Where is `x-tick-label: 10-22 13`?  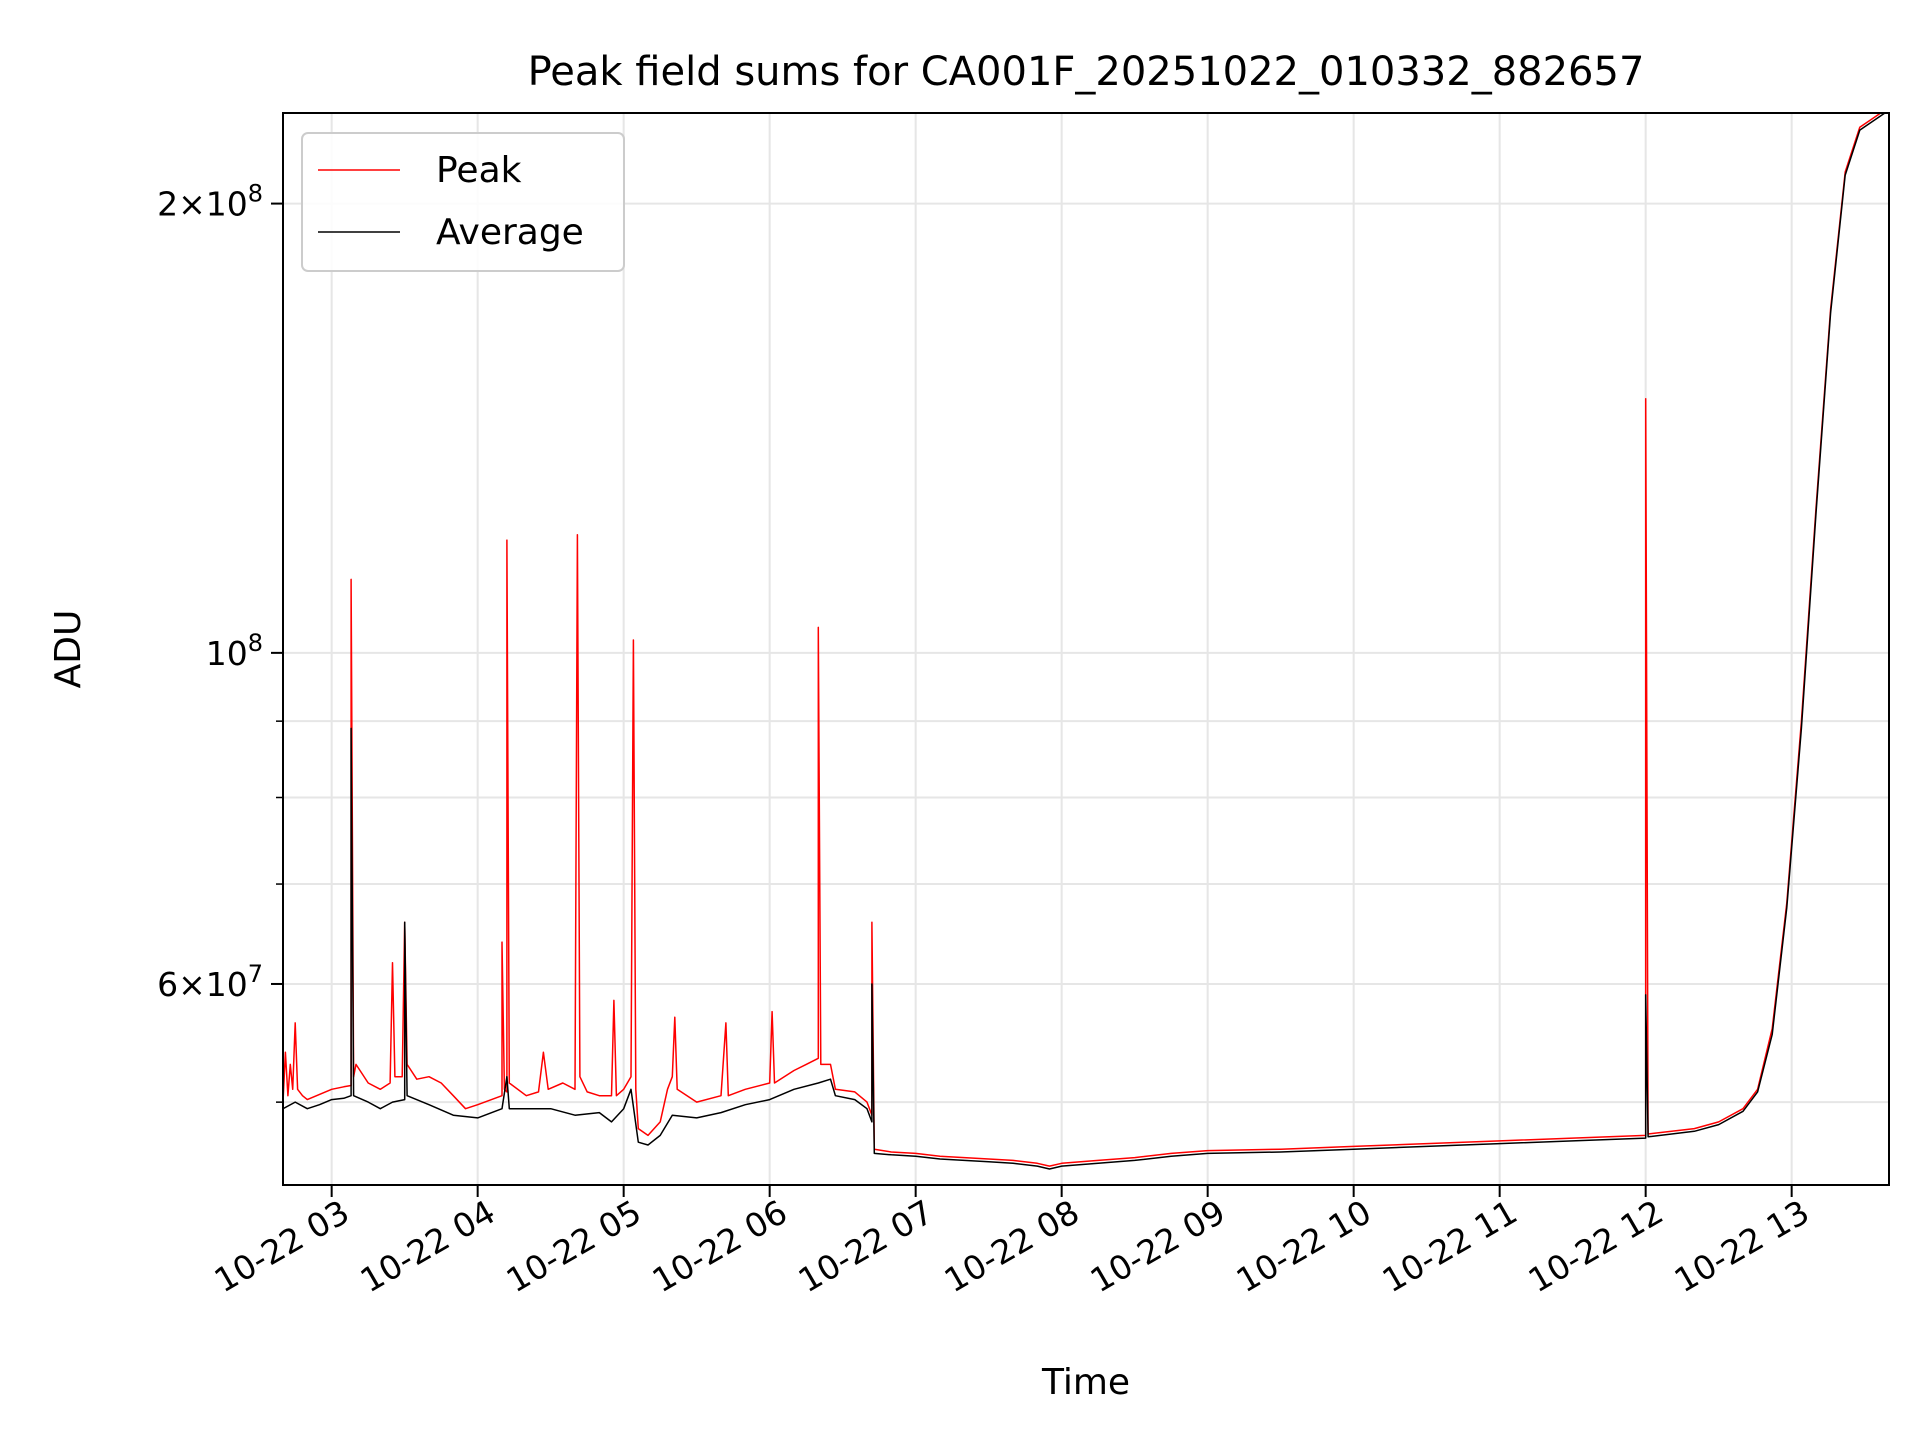 x-tick-label: 10-22 13 is located at coordinates (1742, 1246).